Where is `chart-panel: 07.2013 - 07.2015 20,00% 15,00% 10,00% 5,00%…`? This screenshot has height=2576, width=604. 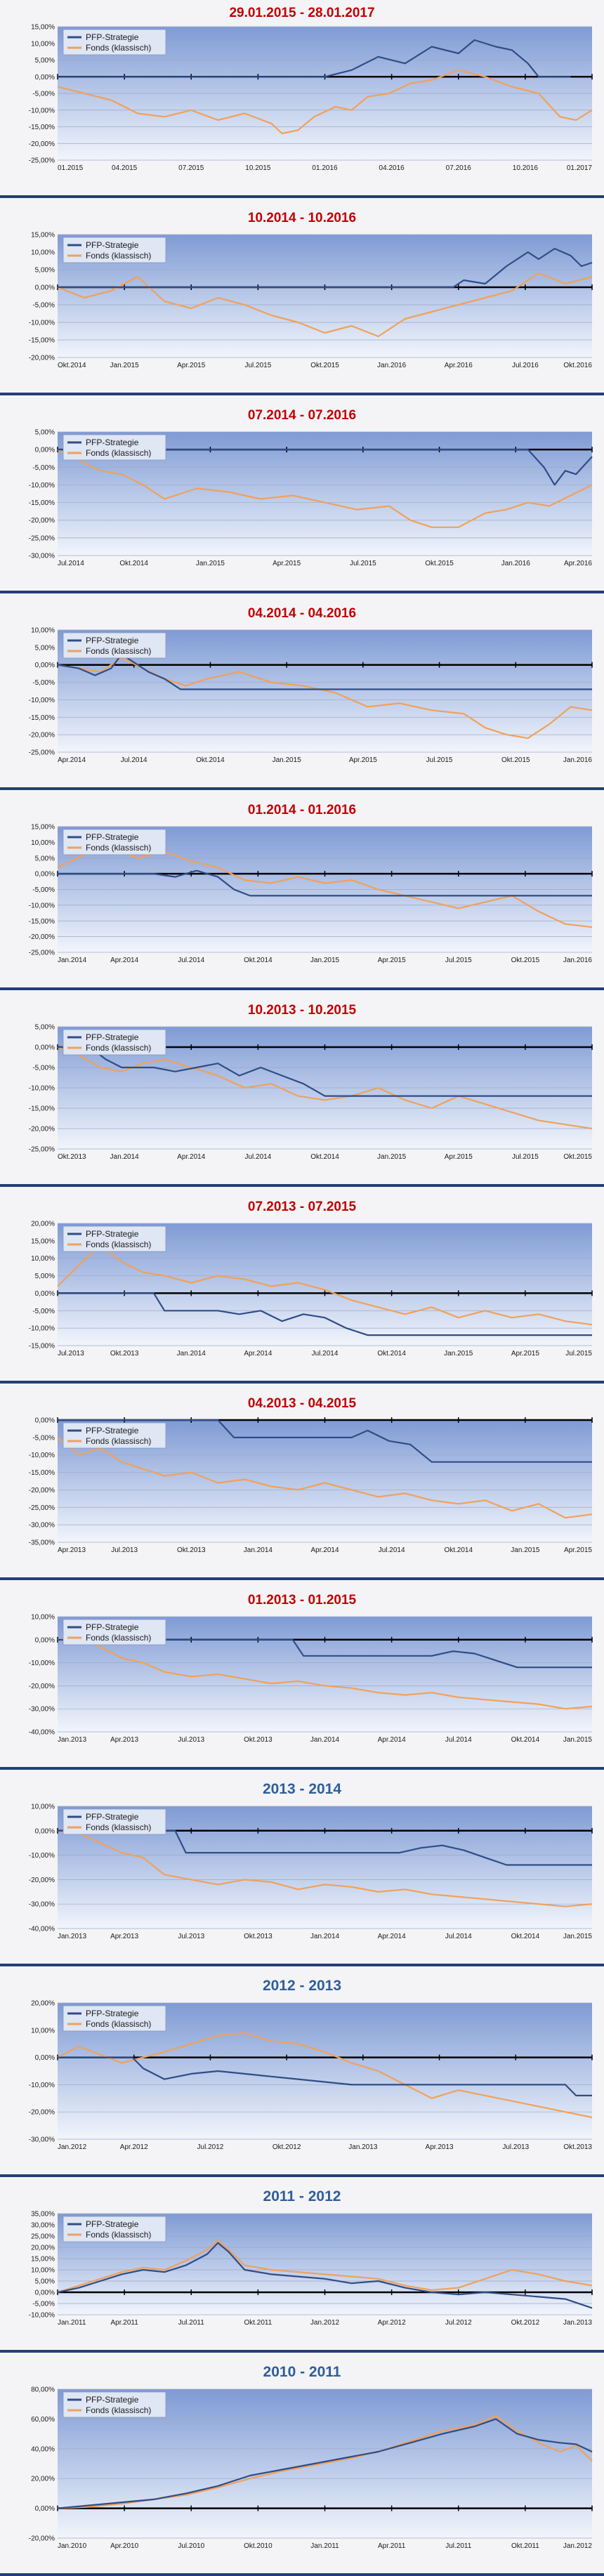
chart-panel: 07.2013 - 07.2015 20,00% 15,00% 10,00% 5,00%… is located at coordinates (302, 1285).